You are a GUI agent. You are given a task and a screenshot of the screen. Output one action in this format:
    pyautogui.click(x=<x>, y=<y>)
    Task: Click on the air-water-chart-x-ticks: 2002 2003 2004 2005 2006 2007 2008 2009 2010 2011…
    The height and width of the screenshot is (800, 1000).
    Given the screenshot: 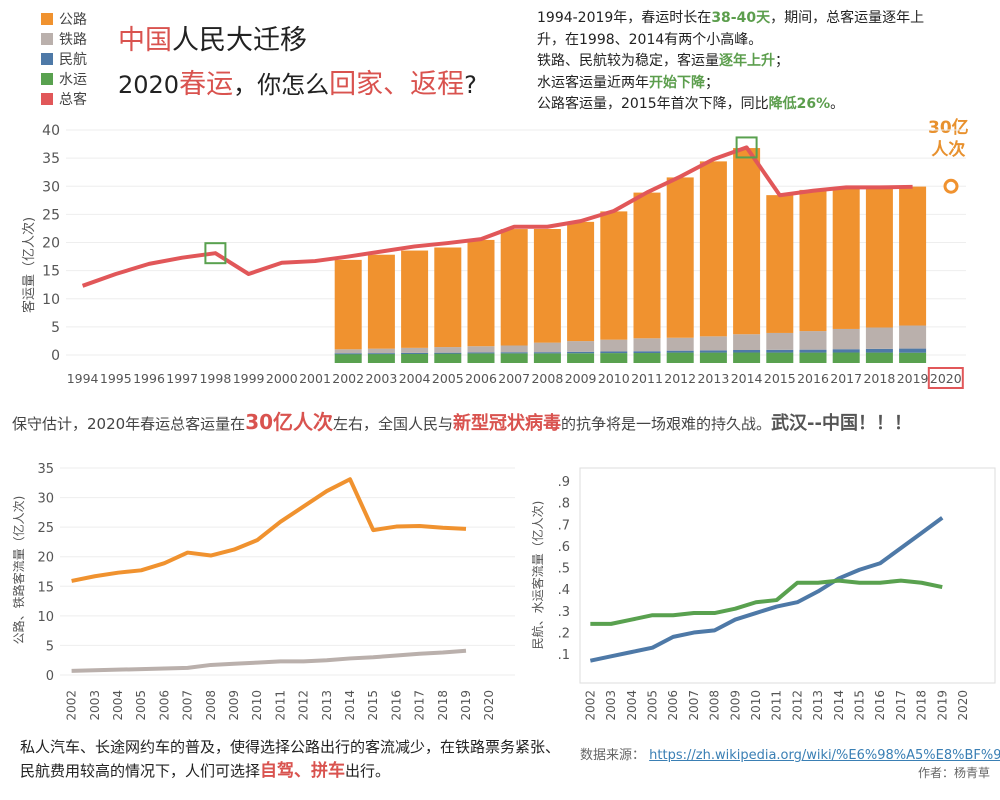 What is the action you would take?
    pyautogui.click(x=776, y=705)
    